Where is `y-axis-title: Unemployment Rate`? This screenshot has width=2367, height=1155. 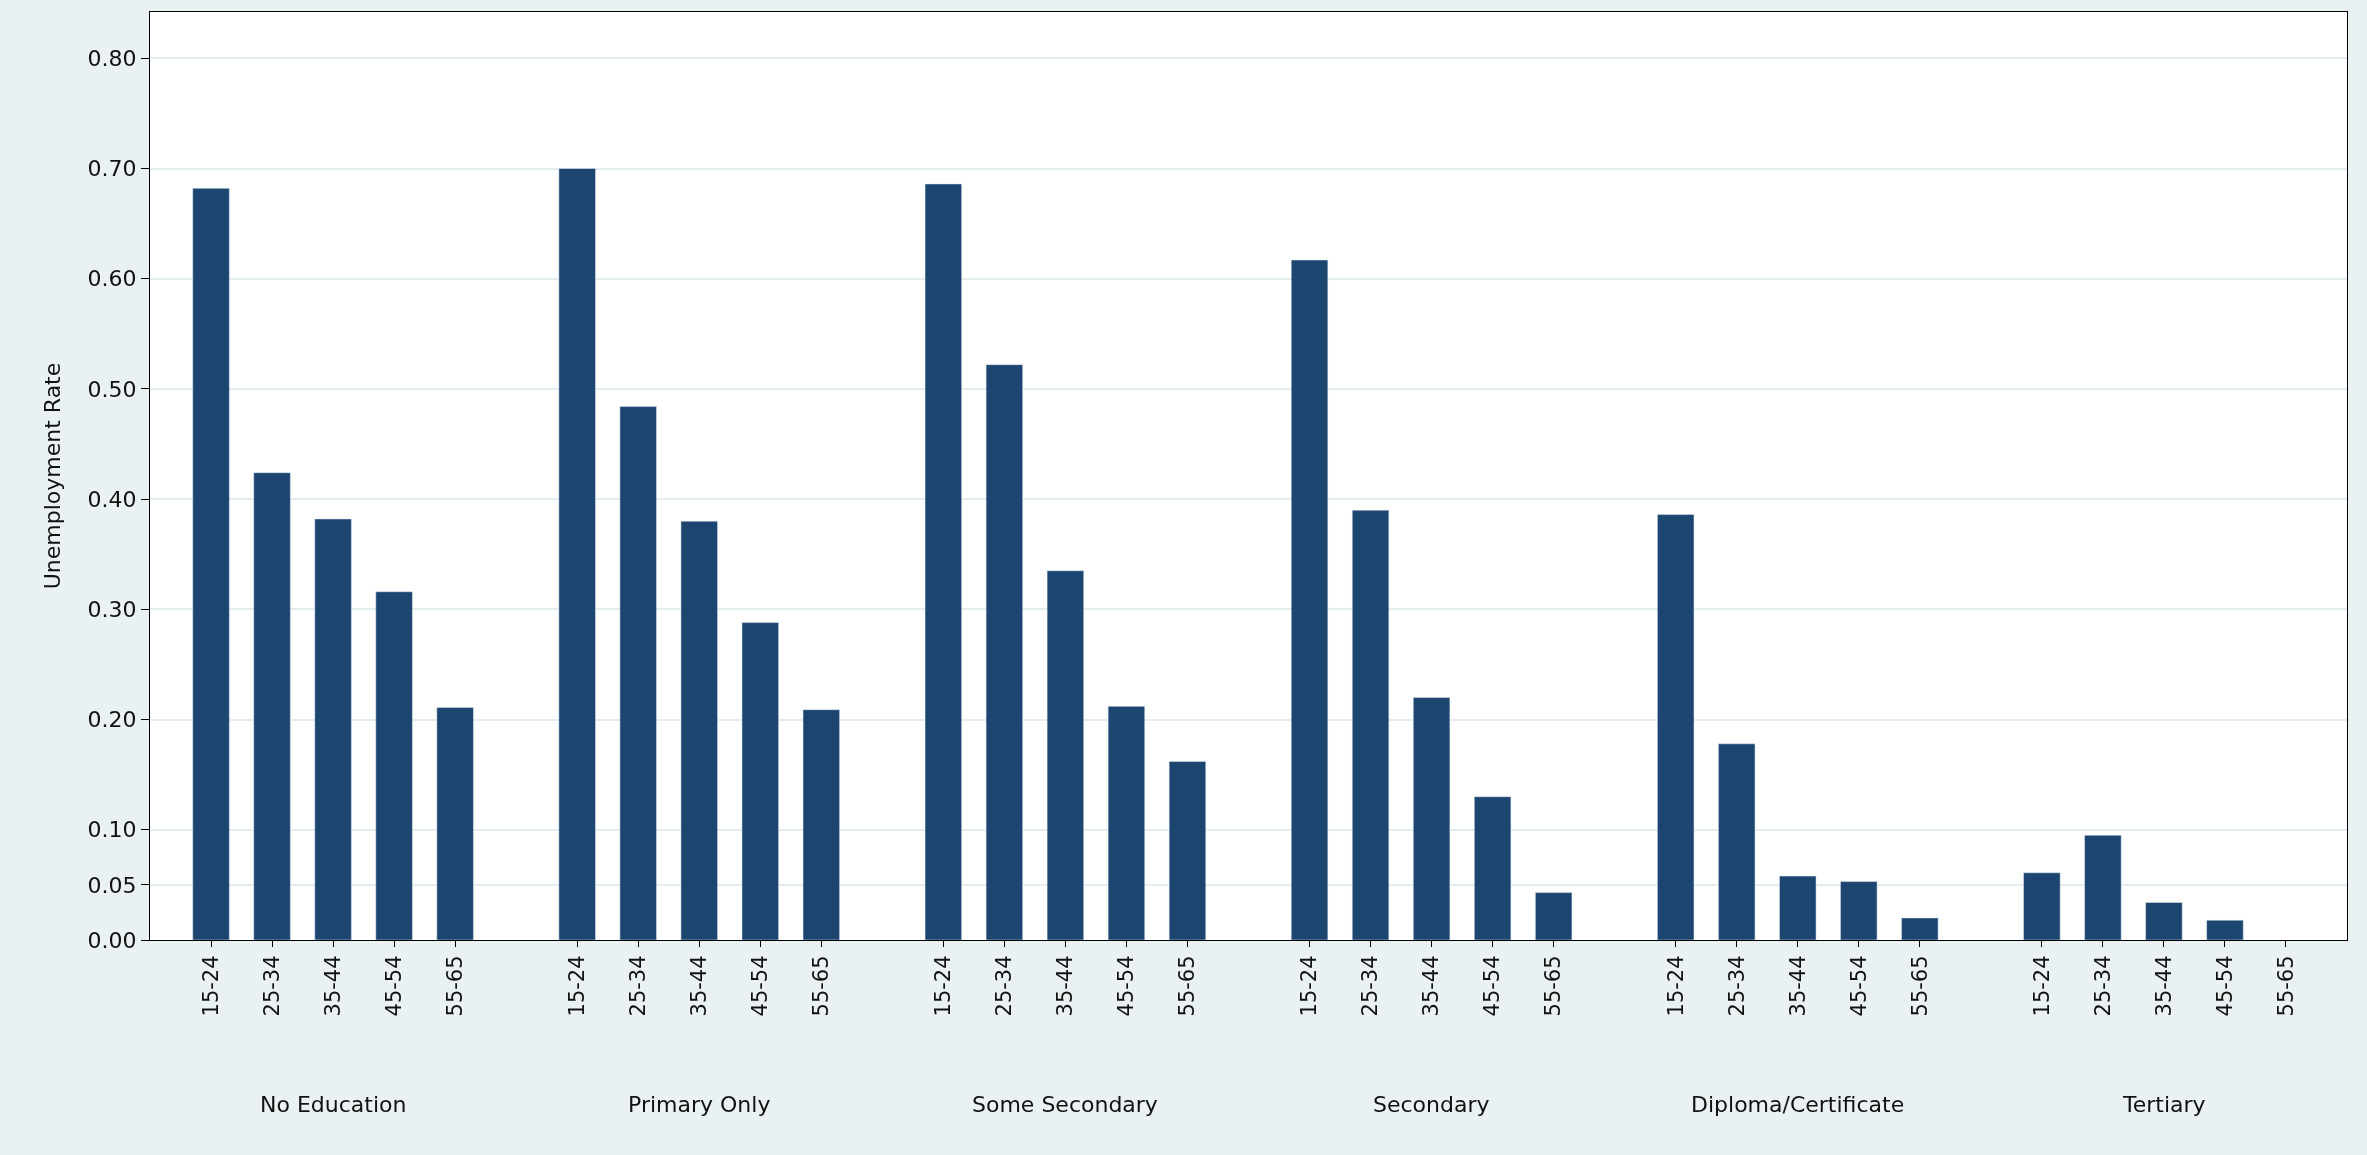 y-axis-title: Unemployment Rate is located at coordinates (53, 476).